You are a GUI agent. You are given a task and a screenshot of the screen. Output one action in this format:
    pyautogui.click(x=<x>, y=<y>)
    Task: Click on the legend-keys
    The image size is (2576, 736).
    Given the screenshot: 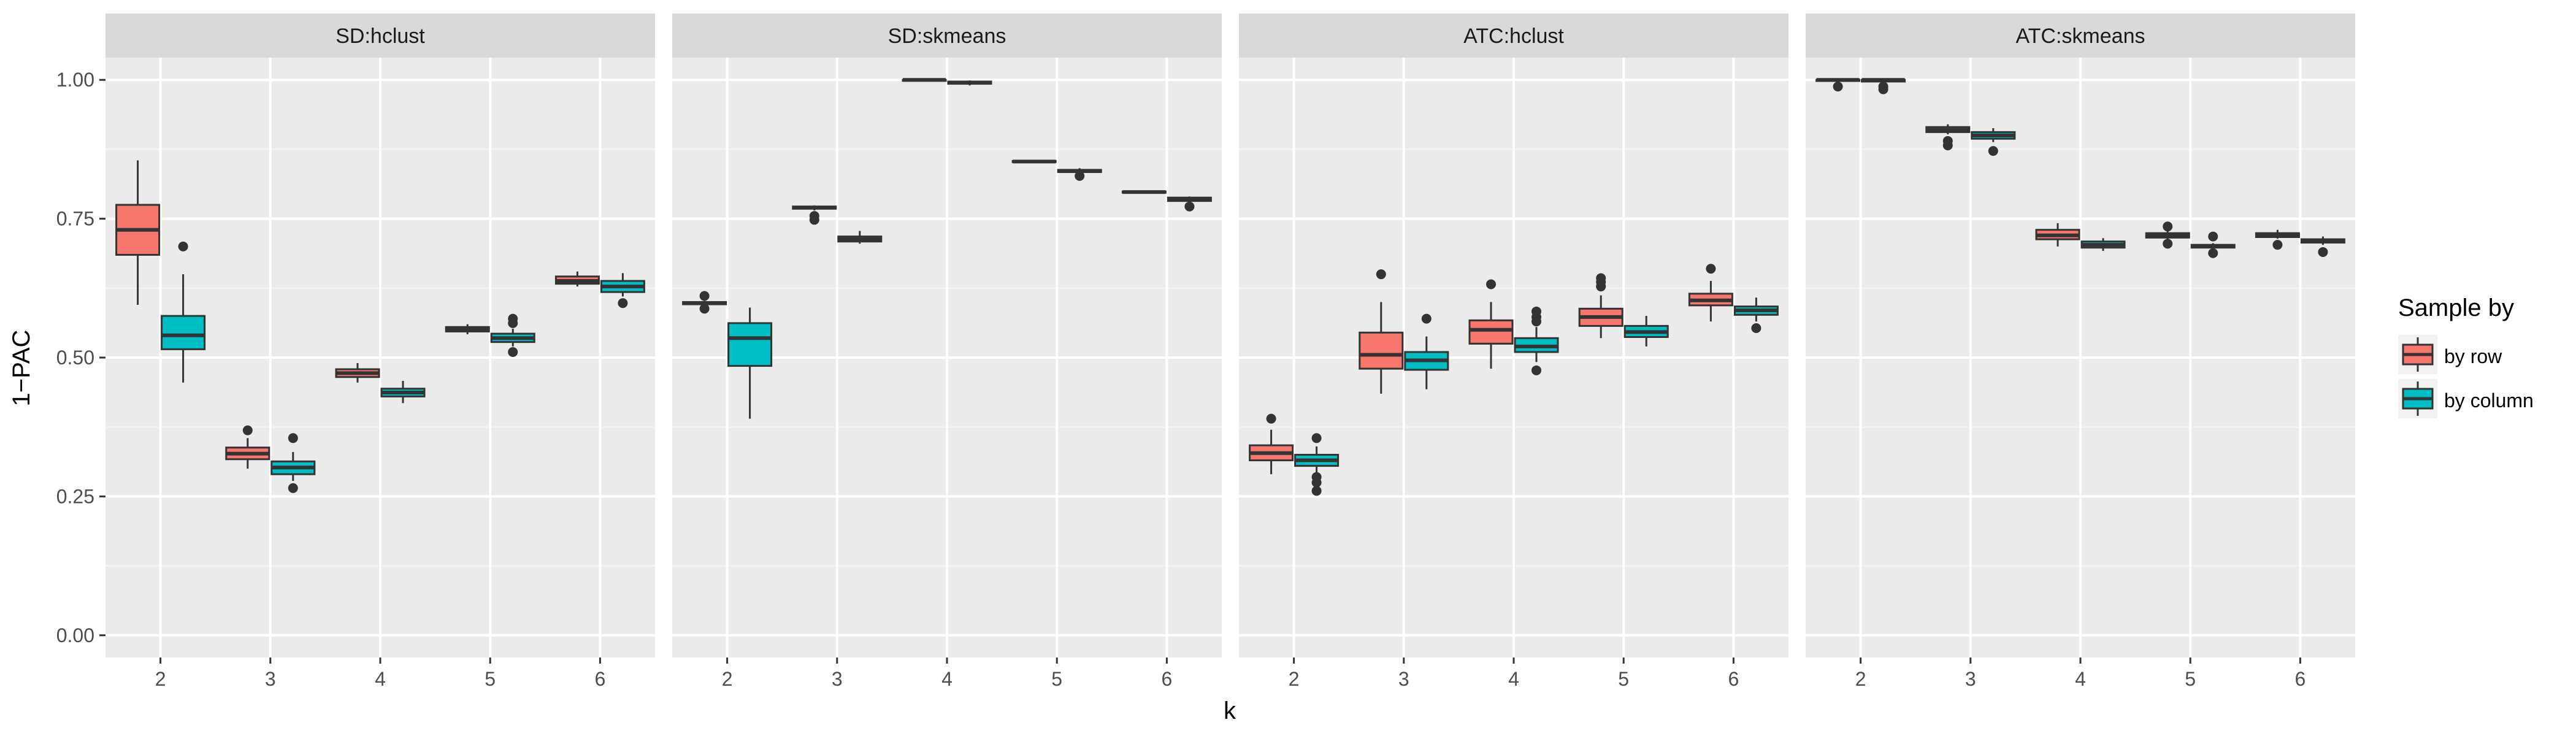 What is the action you would take?
    pyautogui.click(x=2417, y=376)
    